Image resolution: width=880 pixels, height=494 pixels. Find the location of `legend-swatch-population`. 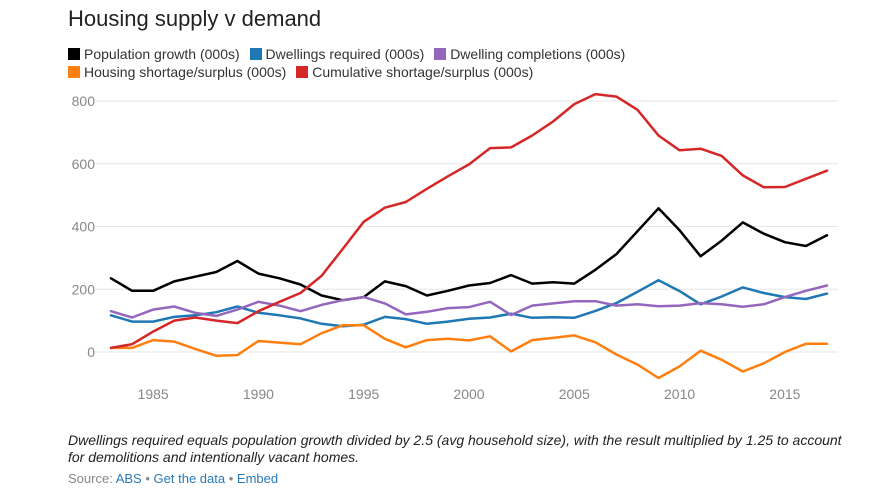

legend-swatch-population is located at coordinates (74, 54).